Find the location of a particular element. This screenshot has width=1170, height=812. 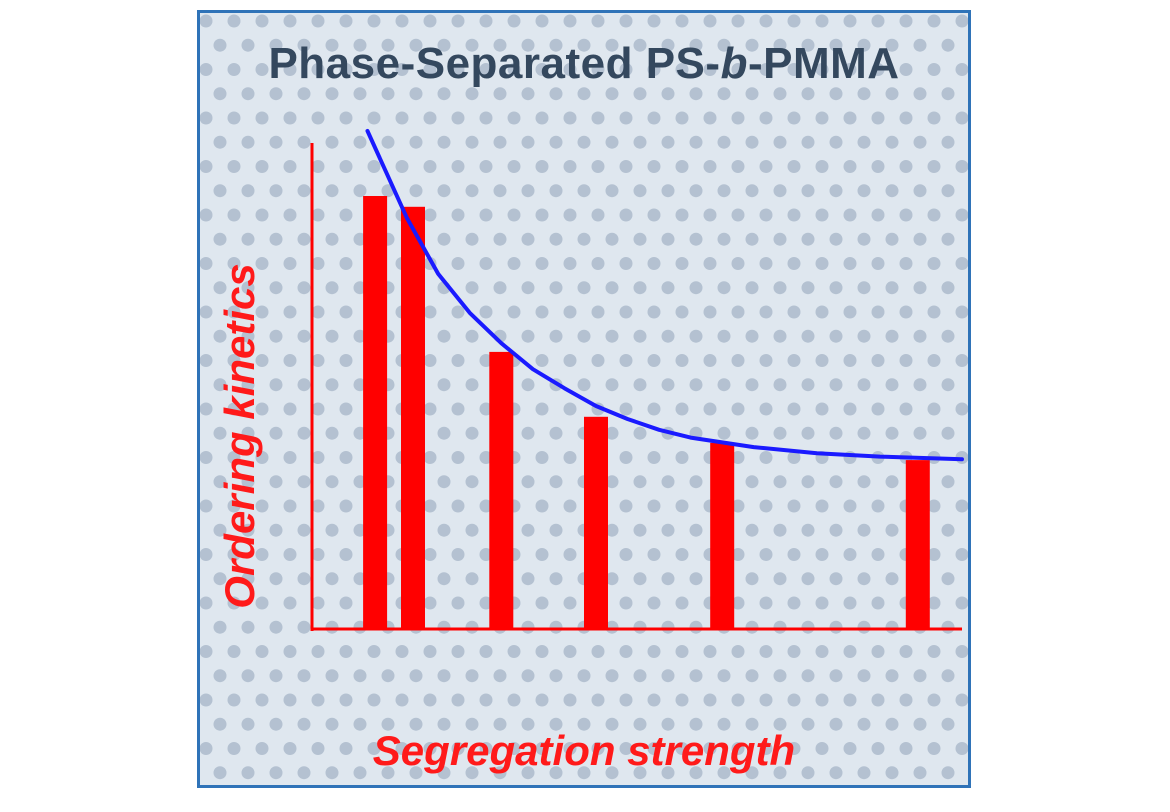

title-prefix: Phase-Separated PS- is located at coordinates (494, 63).